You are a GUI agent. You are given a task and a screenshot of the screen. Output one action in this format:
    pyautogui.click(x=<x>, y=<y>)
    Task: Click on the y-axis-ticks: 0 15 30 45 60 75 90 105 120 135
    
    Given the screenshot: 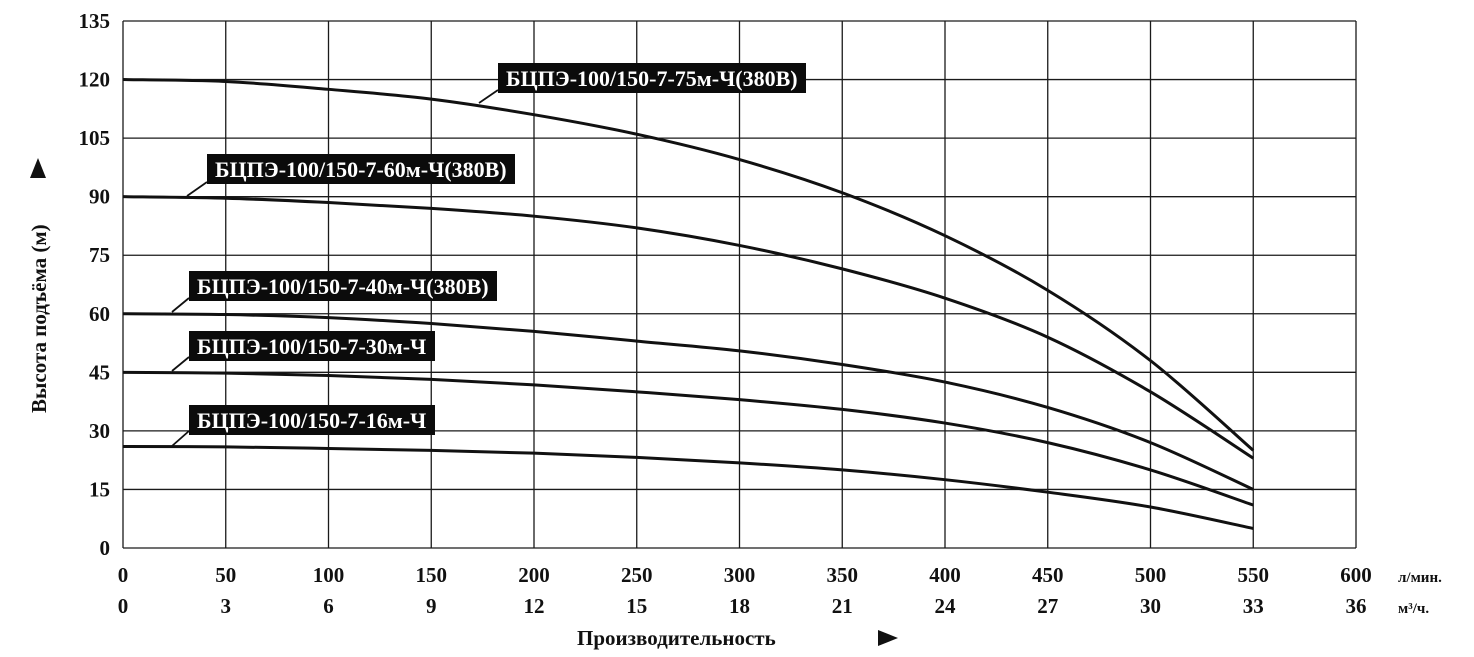 What is the action you would take?
    pyautogui.click(x=95, y=284)
    